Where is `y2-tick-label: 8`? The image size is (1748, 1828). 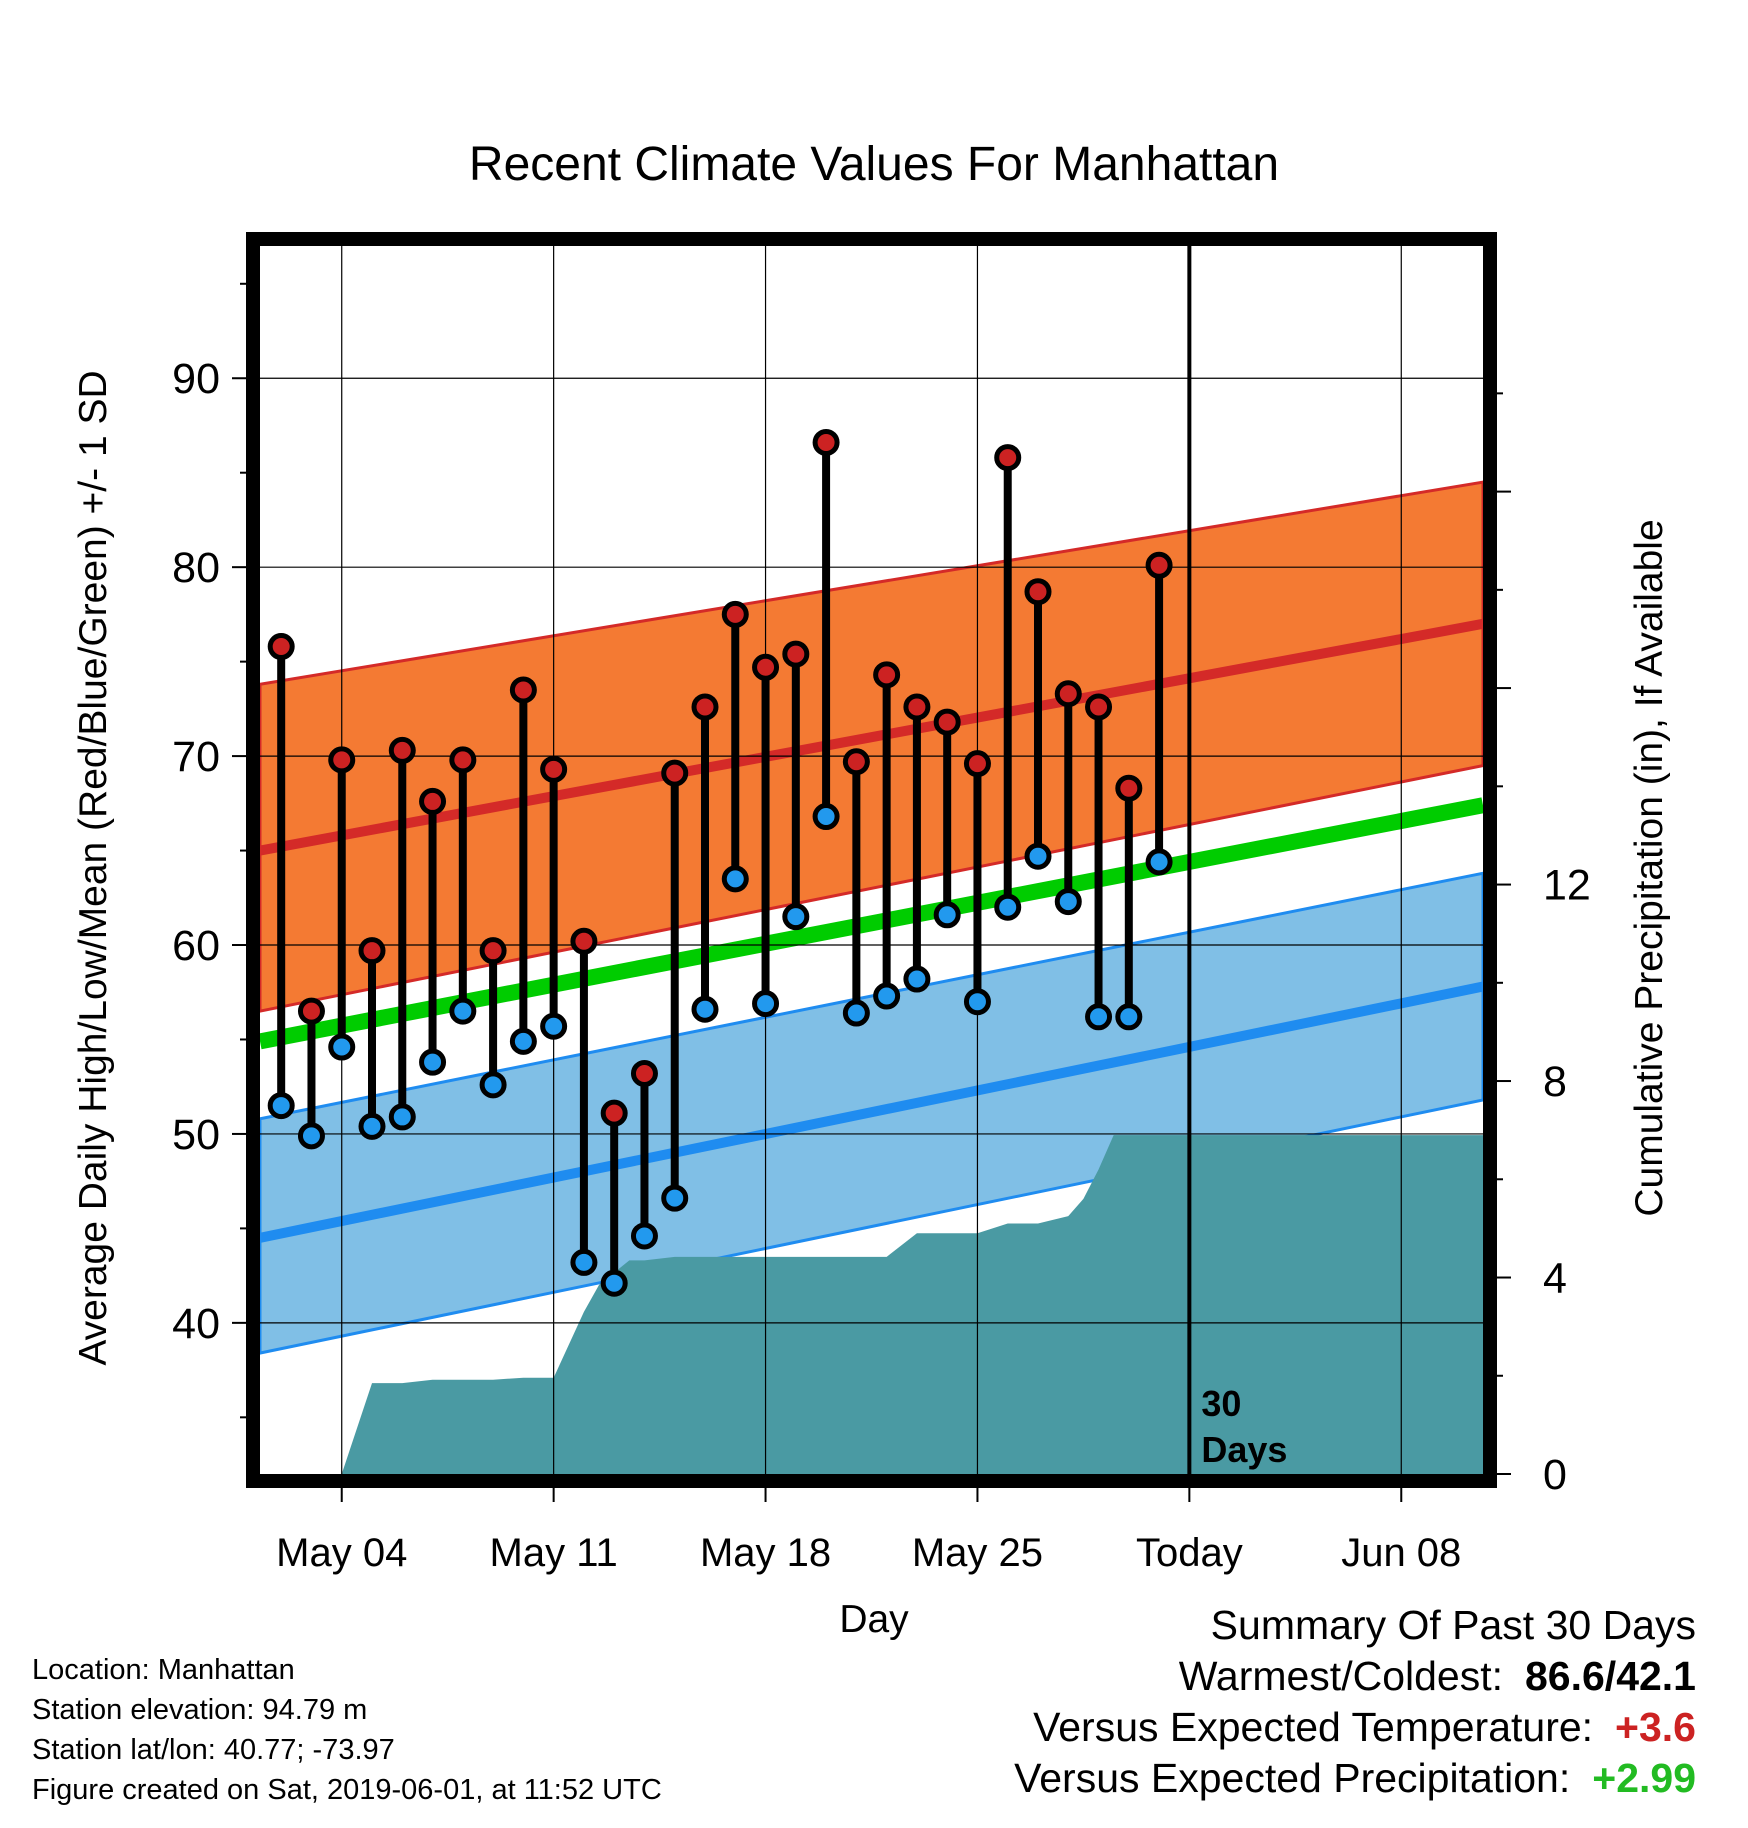
y2-tick-label: 8 is located at coordinates (1555, 1082).